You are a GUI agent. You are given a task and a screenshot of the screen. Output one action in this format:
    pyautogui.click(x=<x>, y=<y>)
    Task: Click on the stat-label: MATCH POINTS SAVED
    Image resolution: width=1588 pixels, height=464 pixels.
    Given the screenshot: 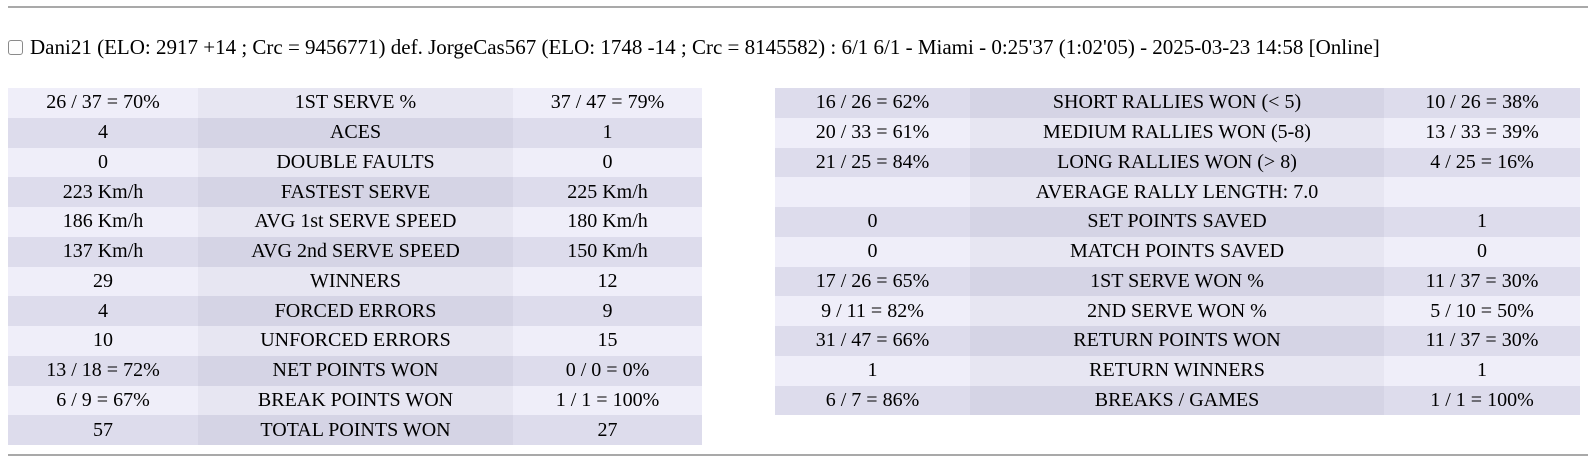 What is the action you would take?
    pyautogui.click(x=1177, y=251)
    